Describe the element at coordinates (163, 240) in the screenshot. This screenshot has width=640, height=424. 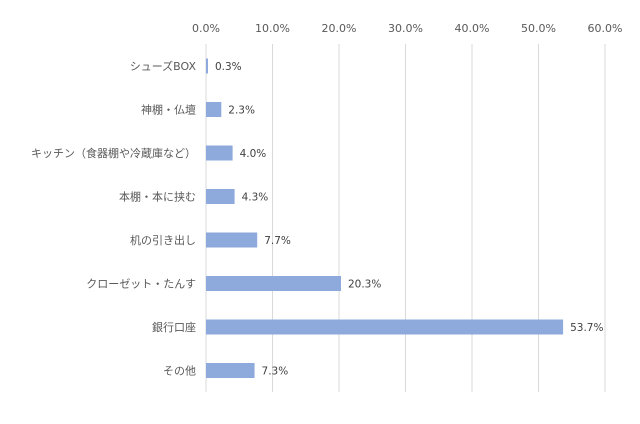
I see `category-label: 机の引き出し` at that location.